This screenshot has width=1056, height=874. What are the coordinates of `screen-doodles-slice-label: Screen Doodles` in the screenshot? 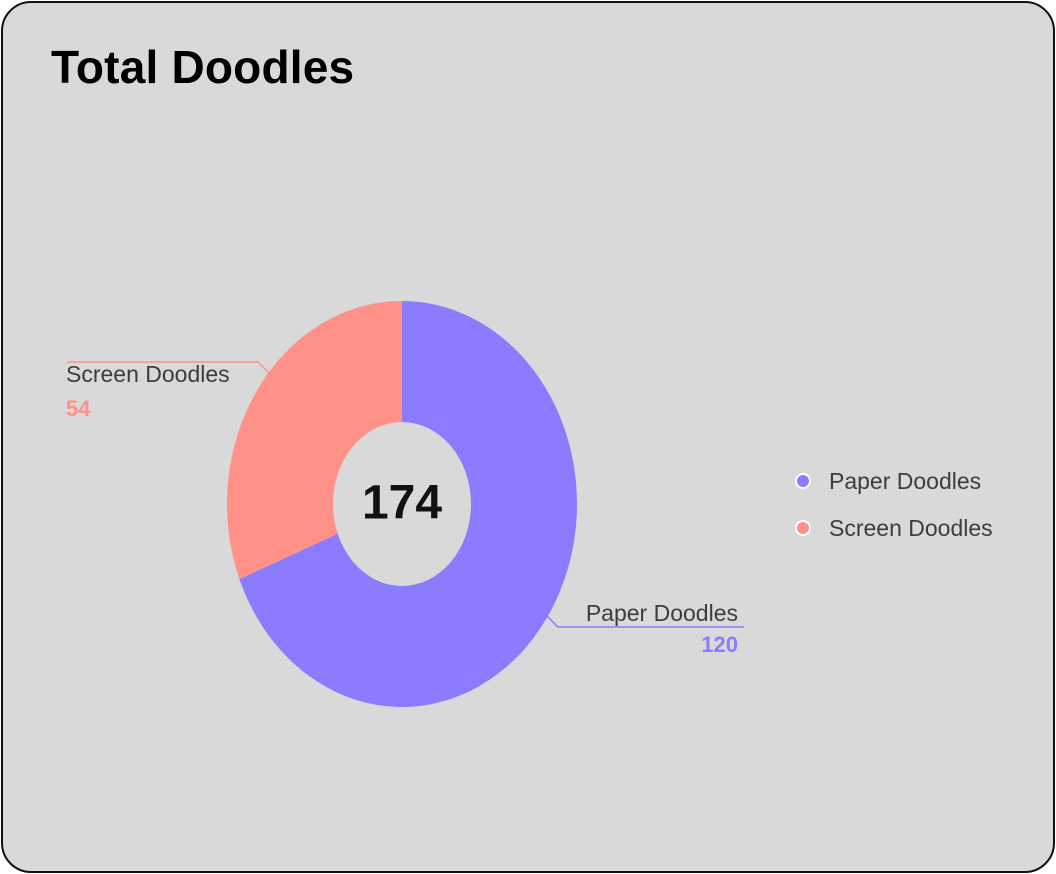 It's located at (148, 374).